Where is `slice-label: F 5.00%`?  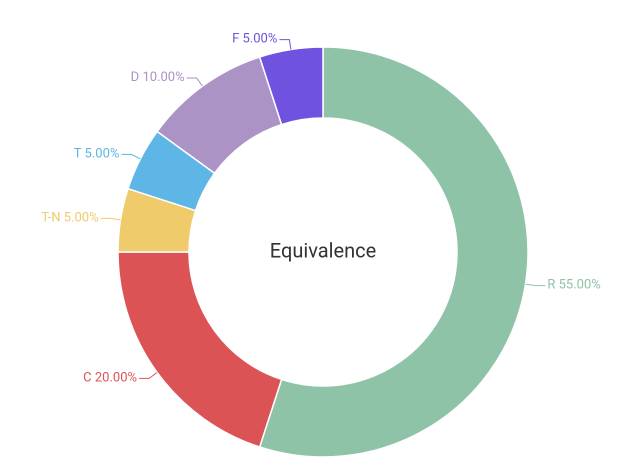 slice-label: F 5.00% is located at coordinates (254, 39).